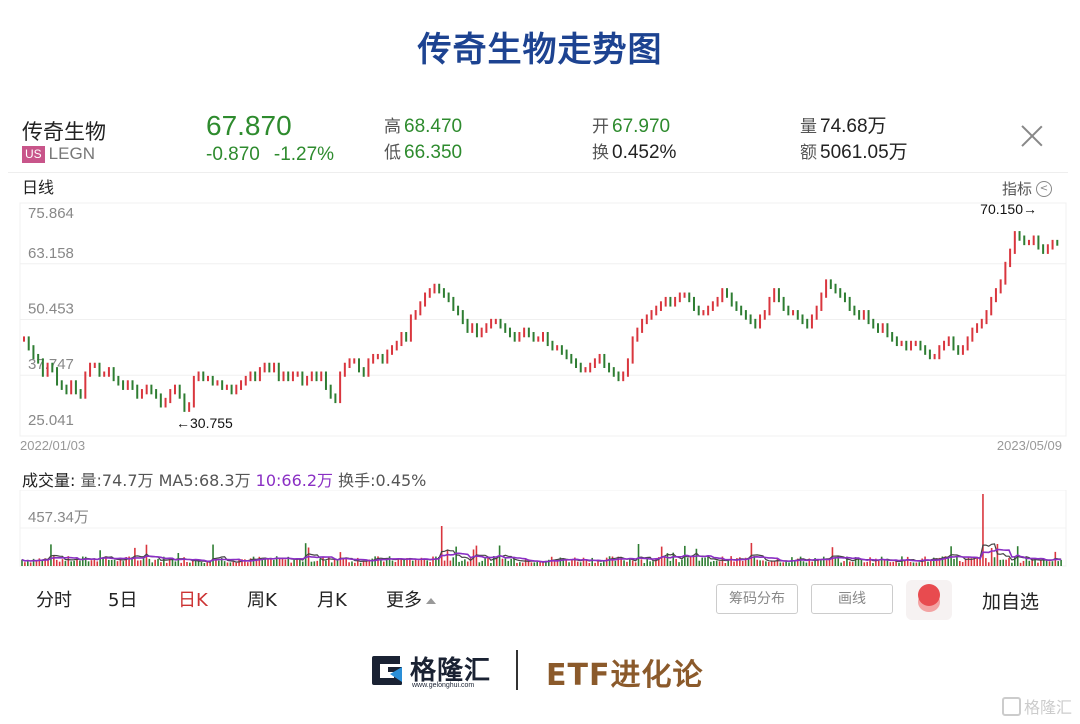  Describe the element at coordinates (51, 420) in the screenshot. I see `svg-text: 25.041` at that location.